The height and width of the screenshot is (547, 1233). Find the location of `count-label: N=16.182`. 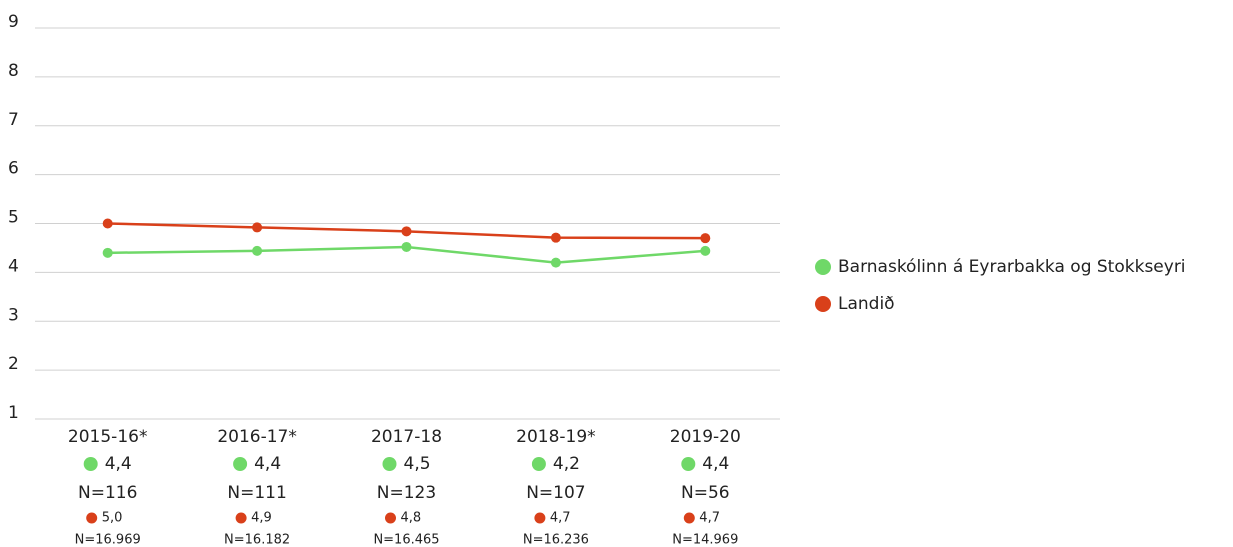

count-label: N=16.182 is located at coordinates (257, 540).